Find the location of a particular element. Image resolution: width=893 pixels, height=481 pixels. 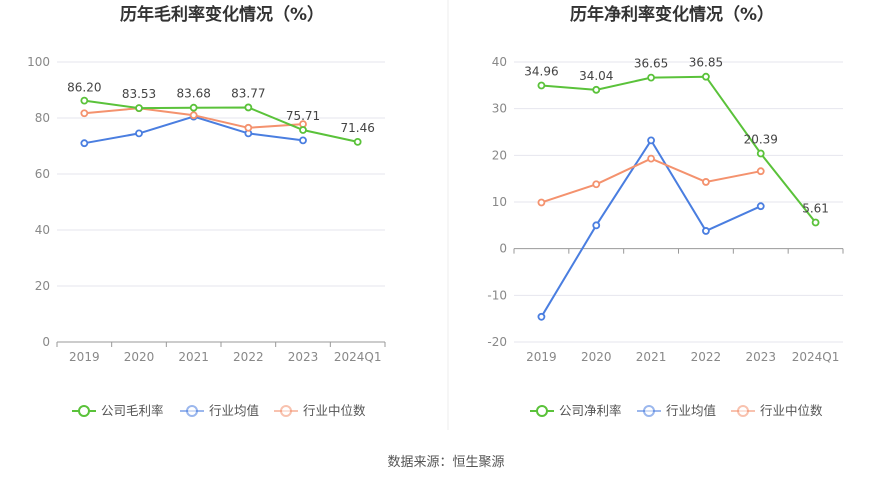

data-label: 83.53 is located at coordinates (139, 94).